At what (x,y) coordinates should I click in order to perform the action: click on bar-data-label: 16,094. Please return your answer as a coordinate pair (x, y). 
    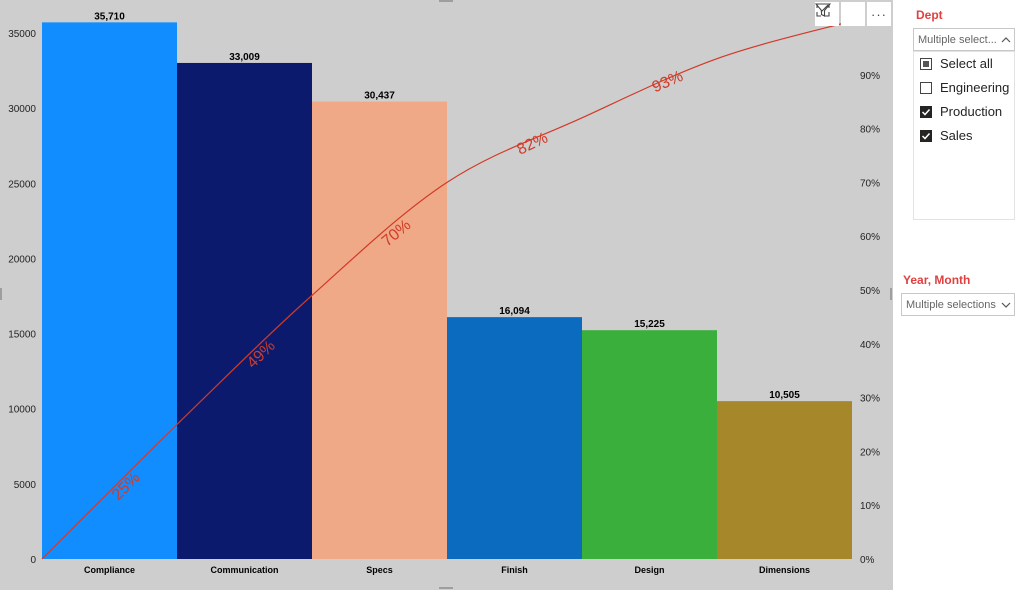
    Looking at the image, I should click on (514, 311).